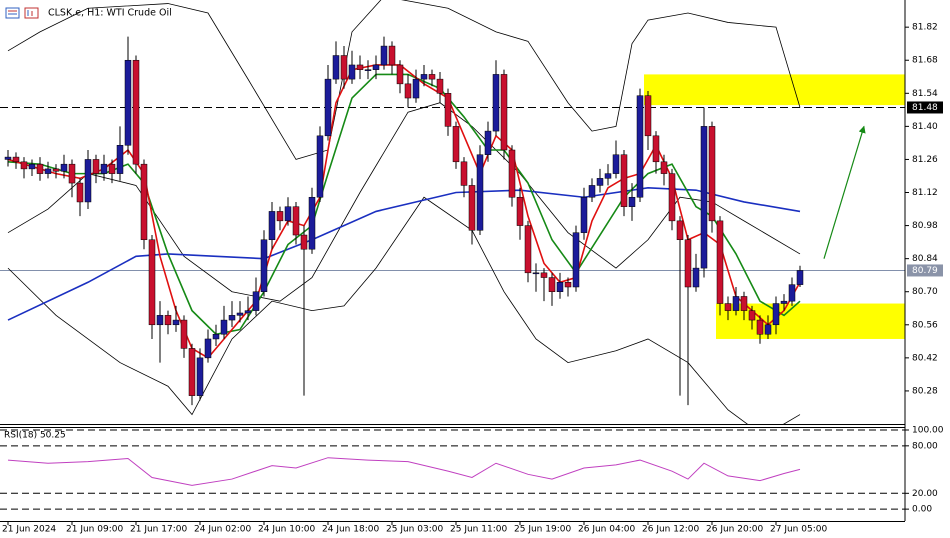 The height and width of the screenshot is (538, 950). I want to click on y-tick-label: 0.00, so click(922, 510).